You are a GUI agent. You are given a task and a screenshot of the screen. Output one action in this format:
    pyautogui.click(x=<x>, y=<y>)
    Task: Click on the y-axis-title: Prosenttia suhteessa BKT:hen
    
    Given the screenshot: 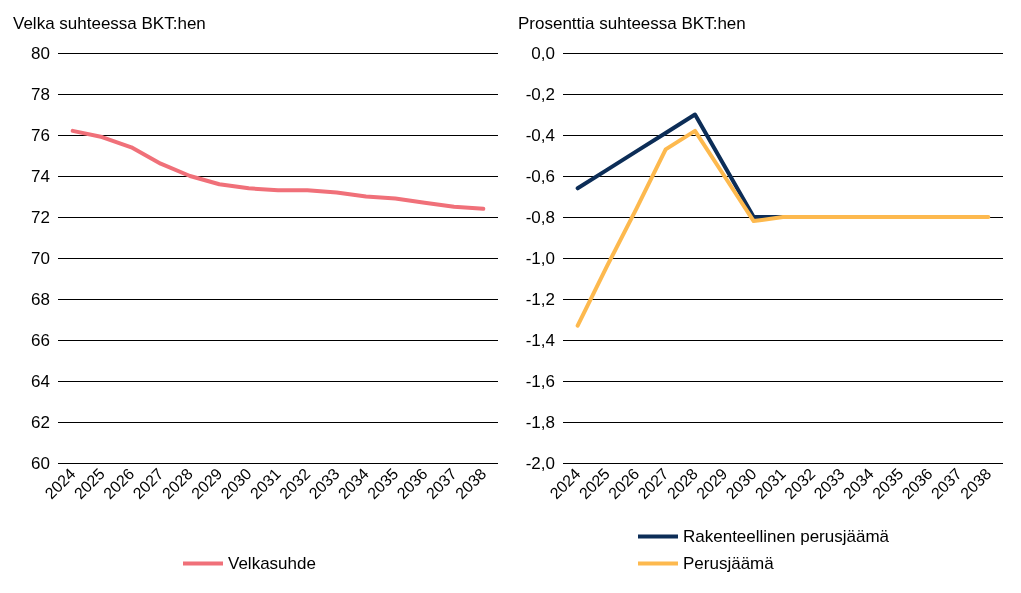 What is the action you would take?
    pyautogui.click(x=632, y=23)
    